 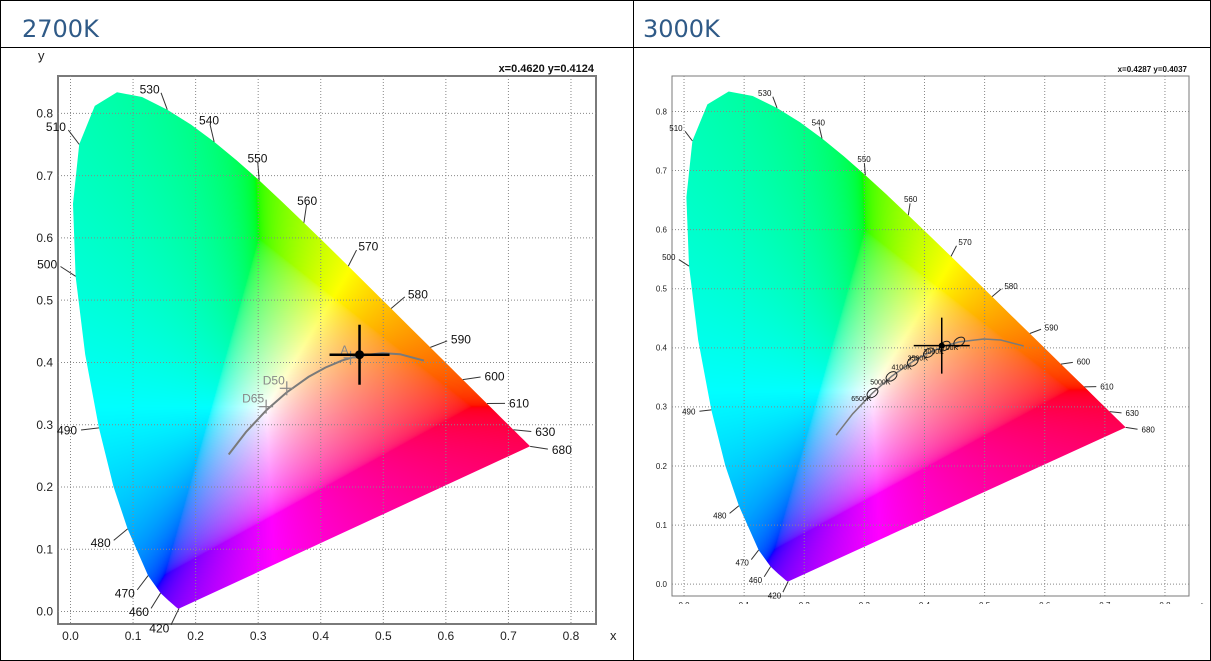 What do you see at coordinates (864, 159) in the screenshot?
I see `wavelength-label: 550` at bounding box center [864, 159].